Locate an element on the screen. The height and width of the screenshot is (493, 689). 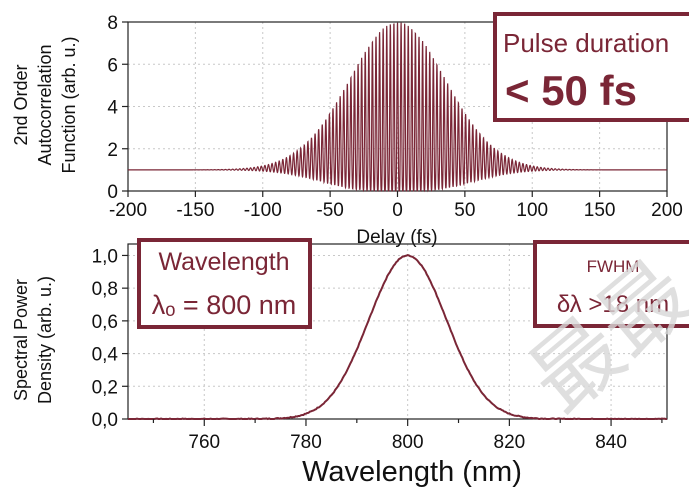
top-x-tick-label: -200 is located at coordinates (128, 210).